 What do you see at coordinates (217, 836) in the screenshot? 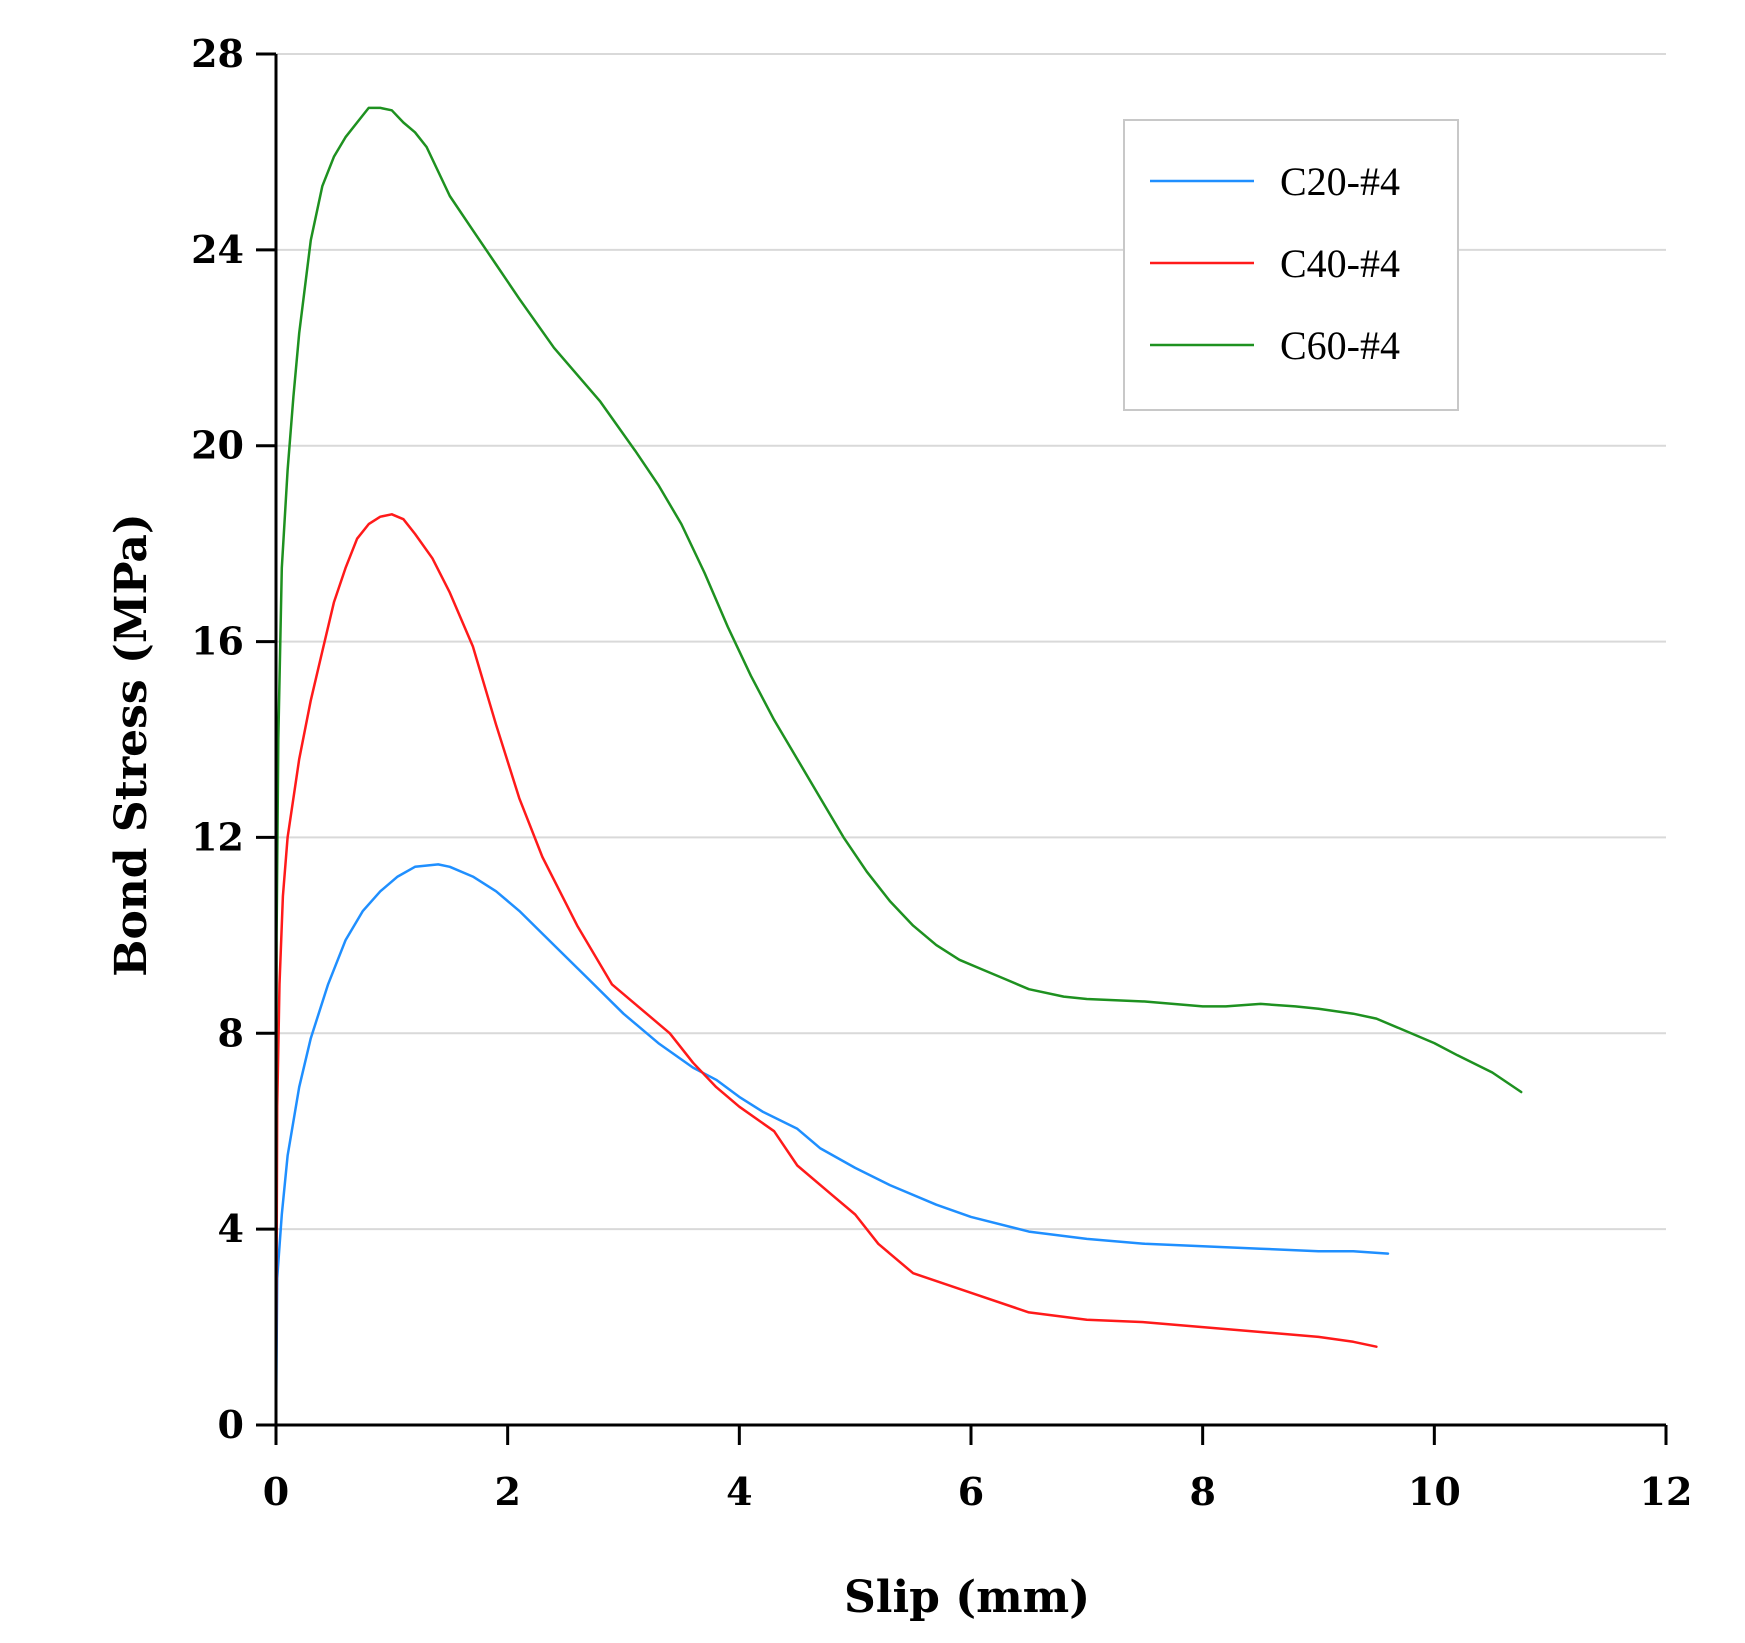
I see `y-tick-label-12: 12` at bounding box center [217, 836].